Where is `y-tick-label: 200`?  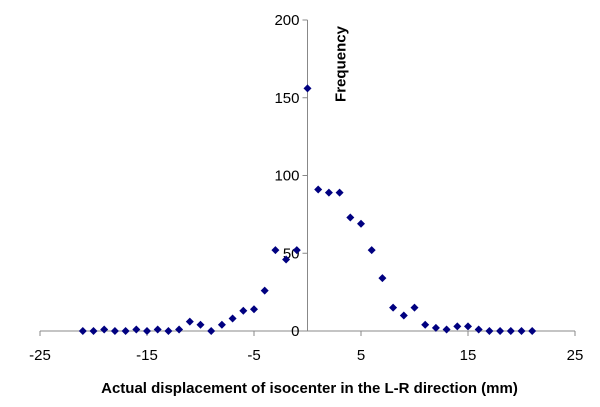 y-tick-label: 200 is located at coordinates (286, 20).